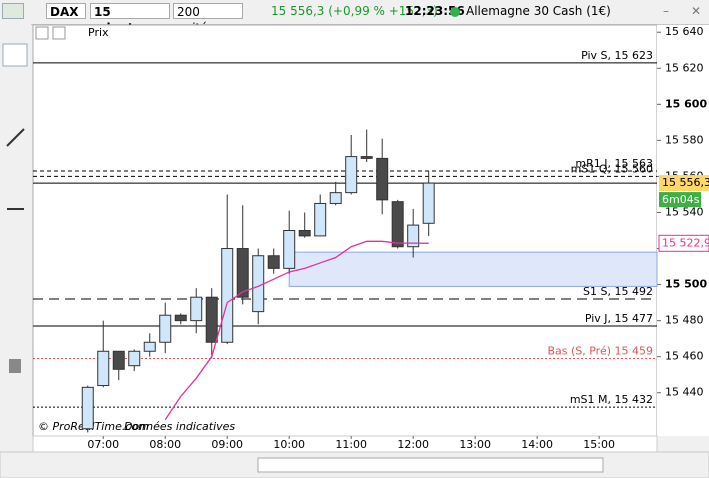 This screenshot has height=478, width=709. What do you see at coordinates (354, 11) in the screenshot?
I see `quote: 15 556,3 (+0,99 % +152,3)` at bounding box center [354, 11].